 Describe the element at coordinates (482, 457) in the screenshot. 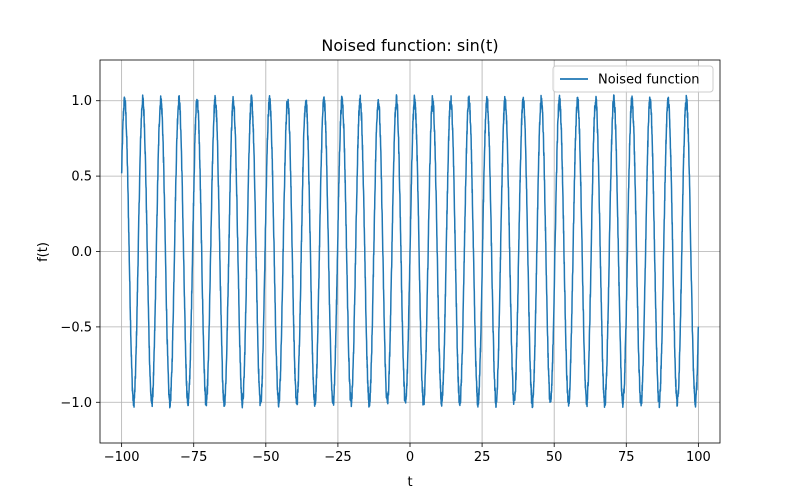

I see `x-tick-label: 25` at that location.